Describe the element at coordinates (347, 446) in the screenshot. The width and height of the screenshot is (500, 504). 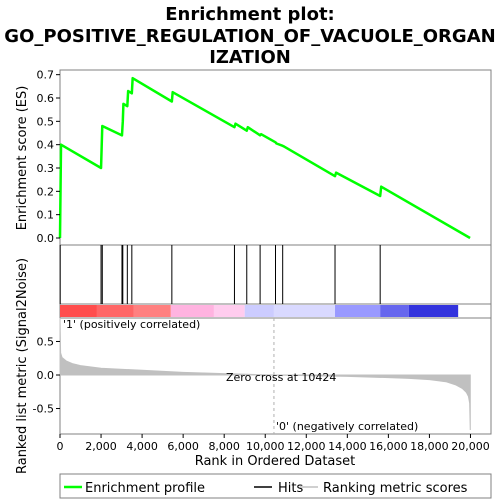
I see `x-tick-label: 14,000` at that location.